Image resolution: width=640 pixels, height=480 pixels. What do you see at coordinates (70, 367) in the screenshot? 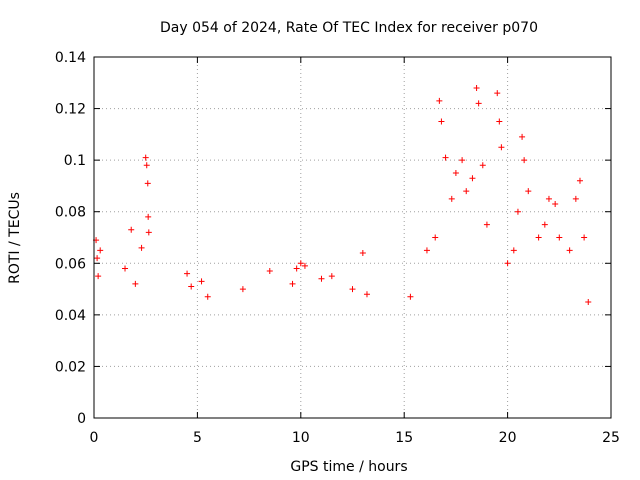
I see `y-tick-label: 0.02` at bounding box center [70, 367].